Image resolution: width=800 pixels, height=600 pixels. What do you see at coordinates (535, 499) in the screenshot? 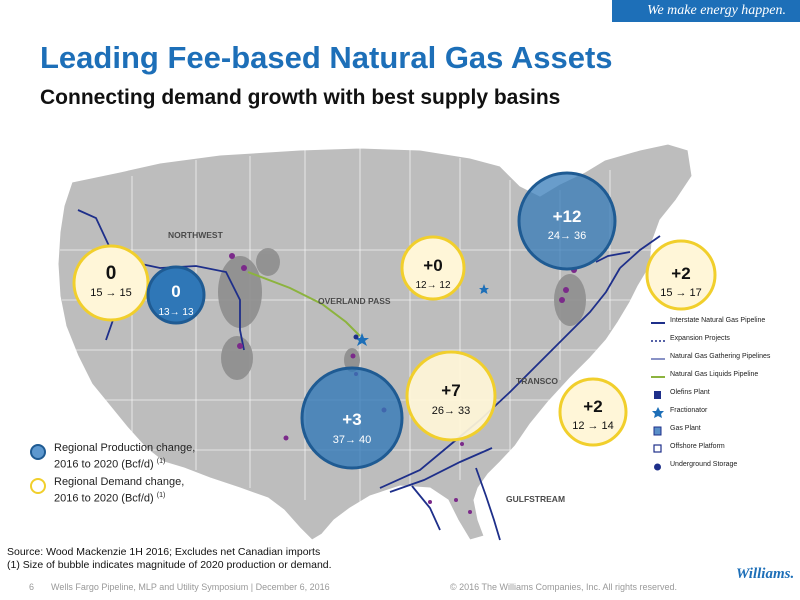
I see `region-label-gulfstream: GULFSTREAM` at bounding box center [535, 499].